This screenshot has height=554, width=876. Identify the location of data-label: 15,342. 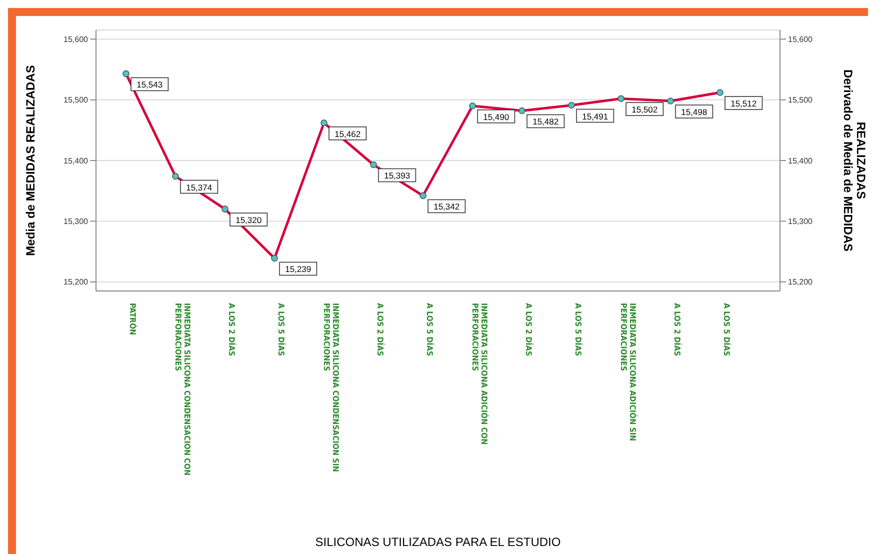
(447, 207).